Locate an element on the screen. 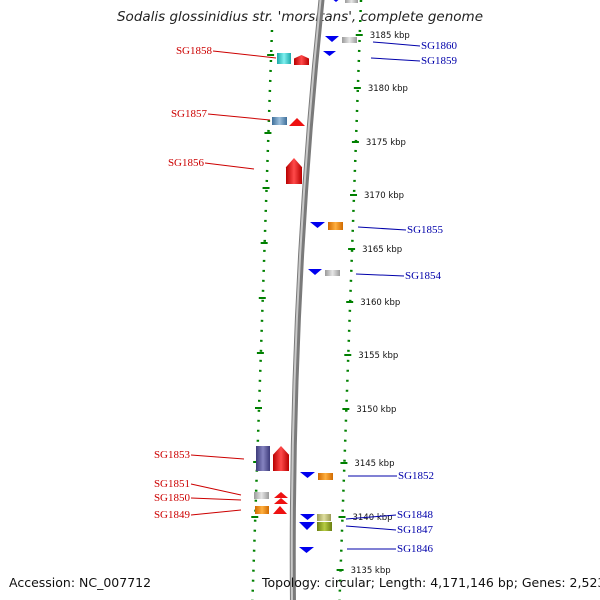  leader-line-SG1857 is located at coordinates (239, 117).